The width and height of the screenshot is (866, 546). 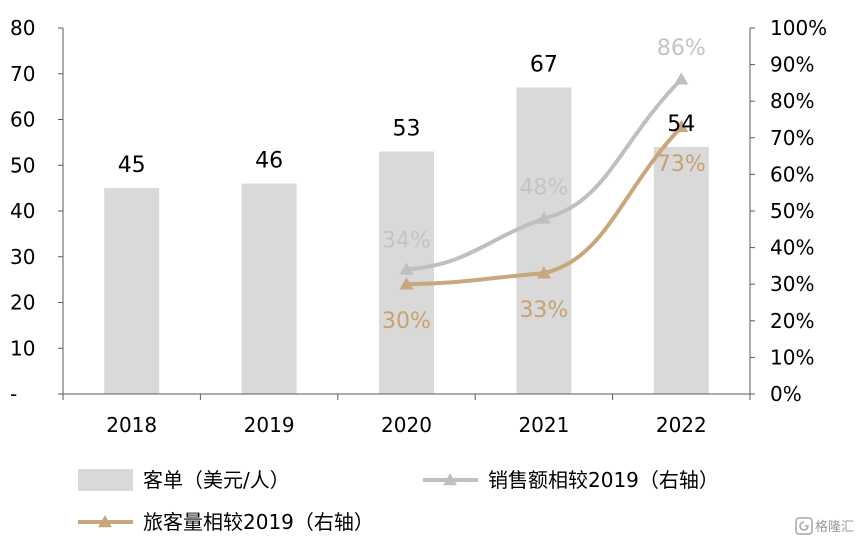 What do you see at coordinates (804, 526) in the screenshot?
I see `watermark-logo-icon` at bounding box center [804, 526].